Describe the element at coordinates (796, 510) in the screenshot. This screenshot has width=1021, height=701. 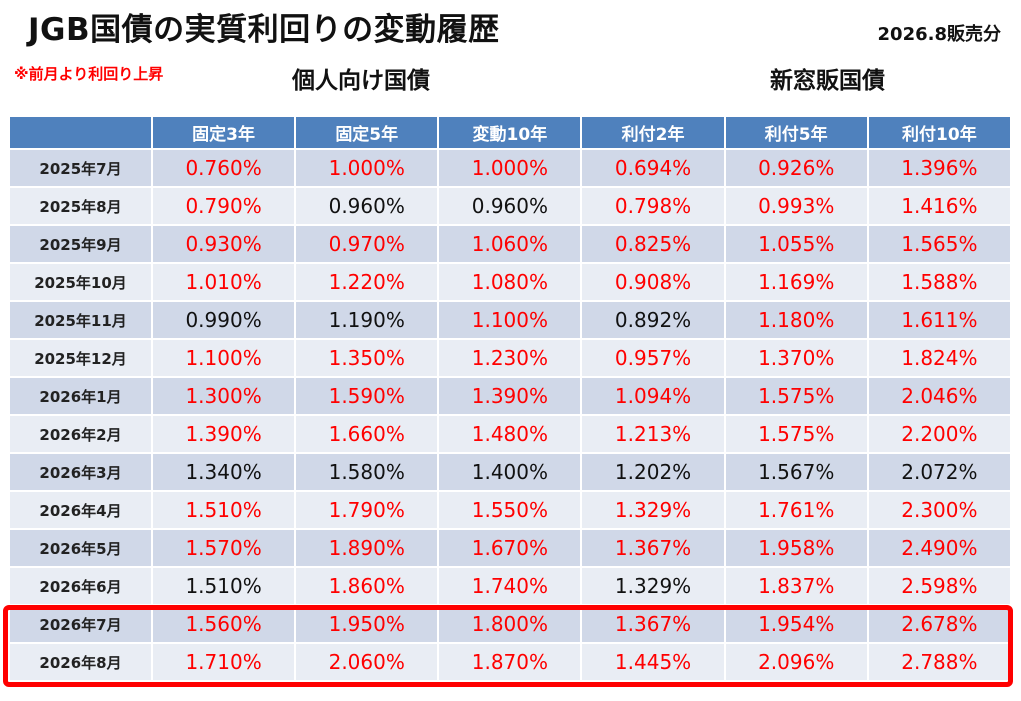
I see `yield-cell: 1.761%` at that location.